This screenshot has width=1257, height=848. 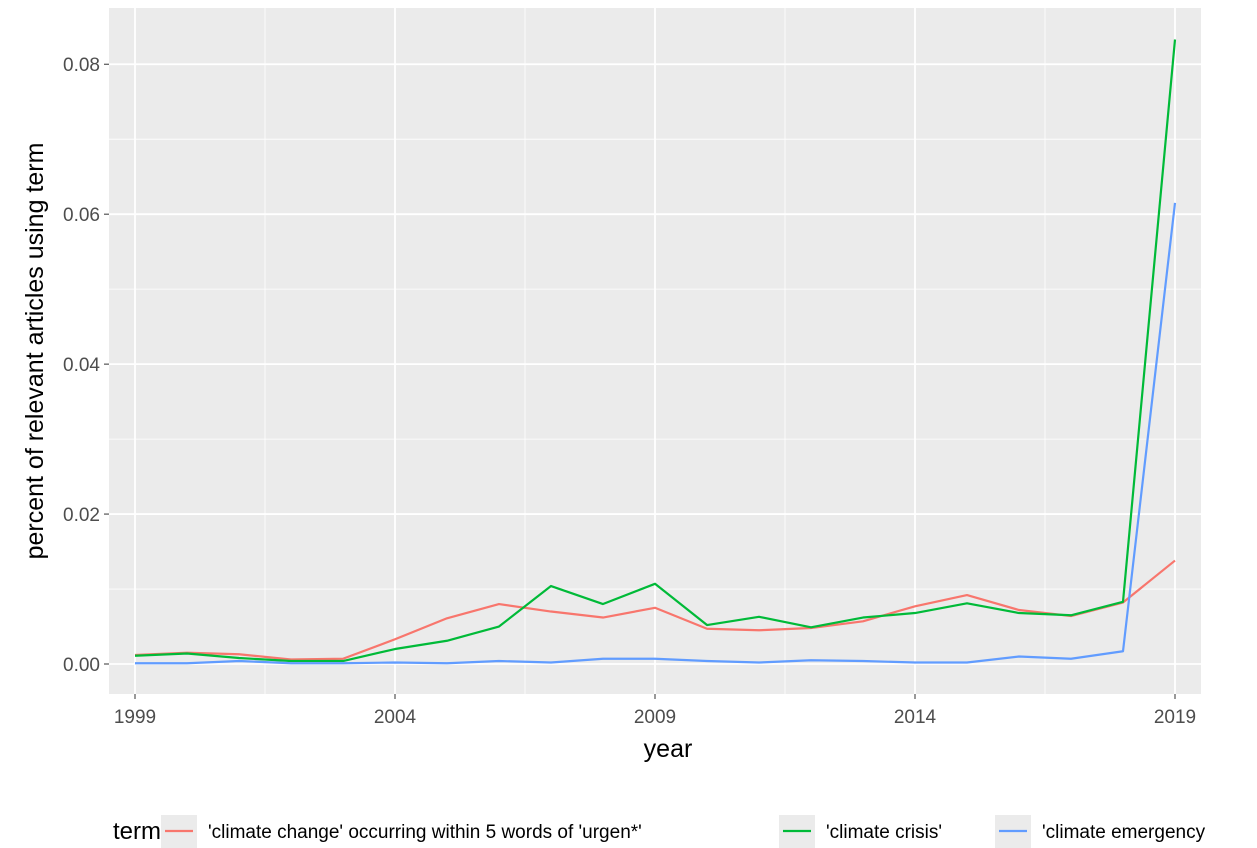 What do you see at coordinates (81, 65) in the screenshot?
I see `y-tick-label: 0.08` at bounding box center [81, 65].